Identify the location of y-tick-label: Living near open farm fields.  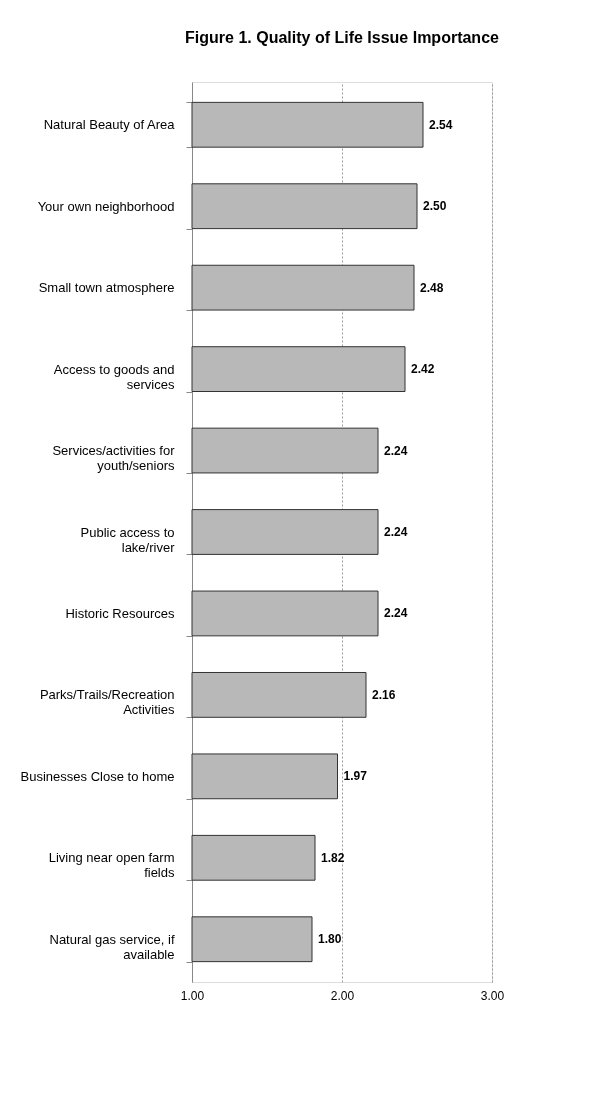
(111, 865).